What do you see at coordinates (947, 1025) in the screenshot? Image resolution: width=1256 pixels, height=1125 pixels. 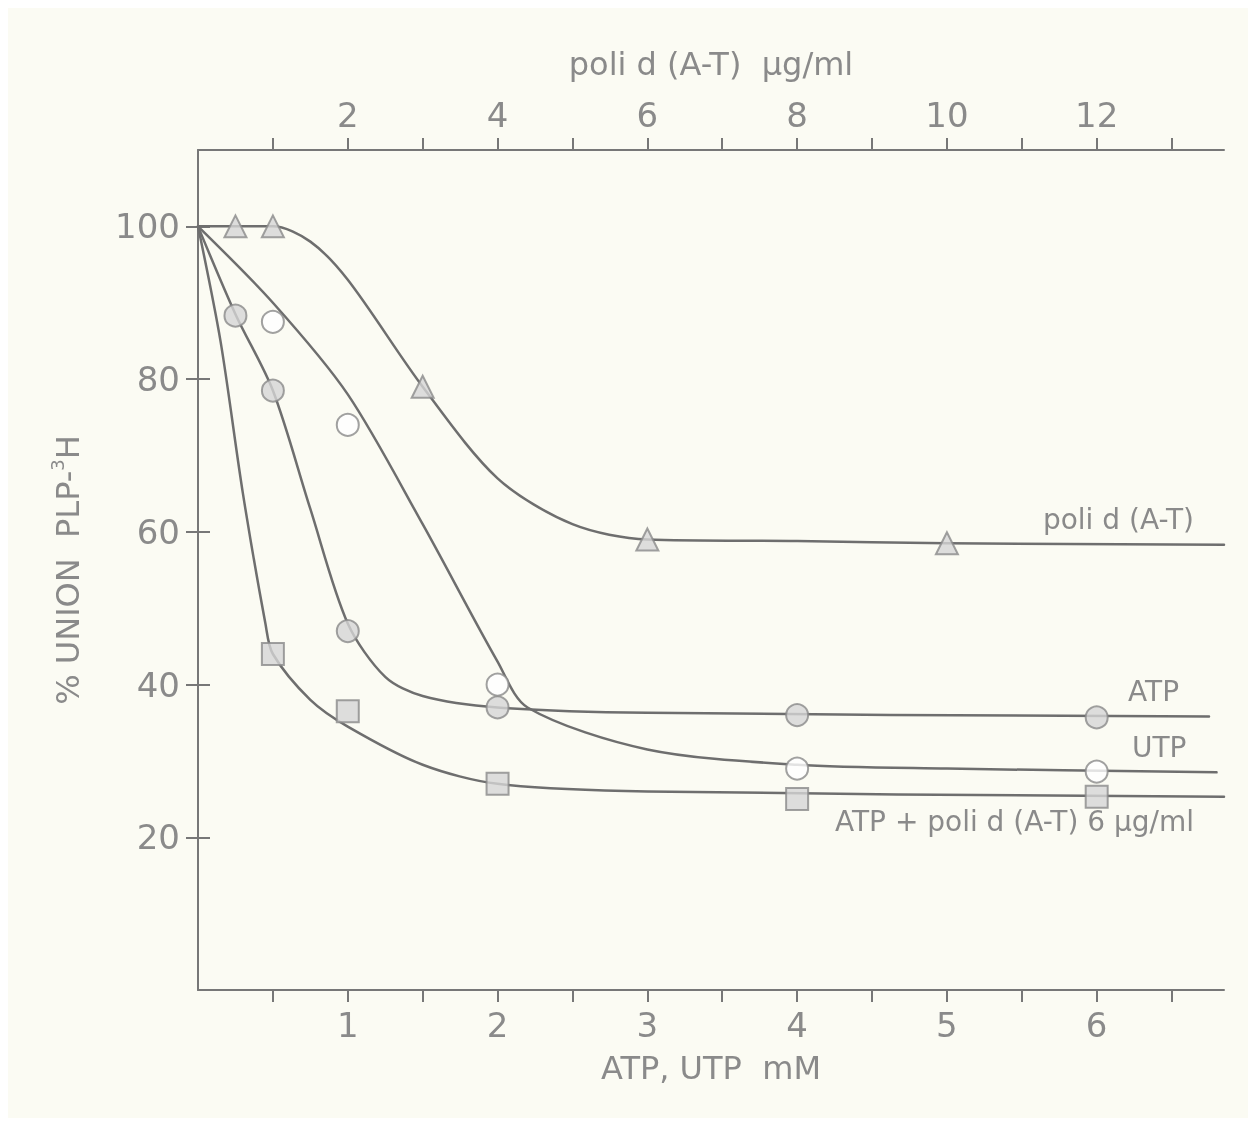 I see `x-tick-label: 5` at bounding box center [947, 1025].